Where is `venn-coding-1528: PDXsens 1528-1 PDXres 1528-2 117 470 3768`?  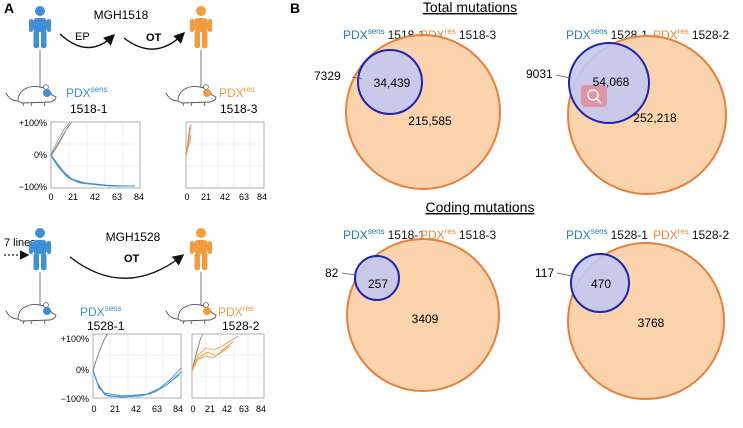
venn-coding-1528: PDXsens 1528-1 PDXres 1528-2 117 470 3768 is located at coordinates (632, 313).